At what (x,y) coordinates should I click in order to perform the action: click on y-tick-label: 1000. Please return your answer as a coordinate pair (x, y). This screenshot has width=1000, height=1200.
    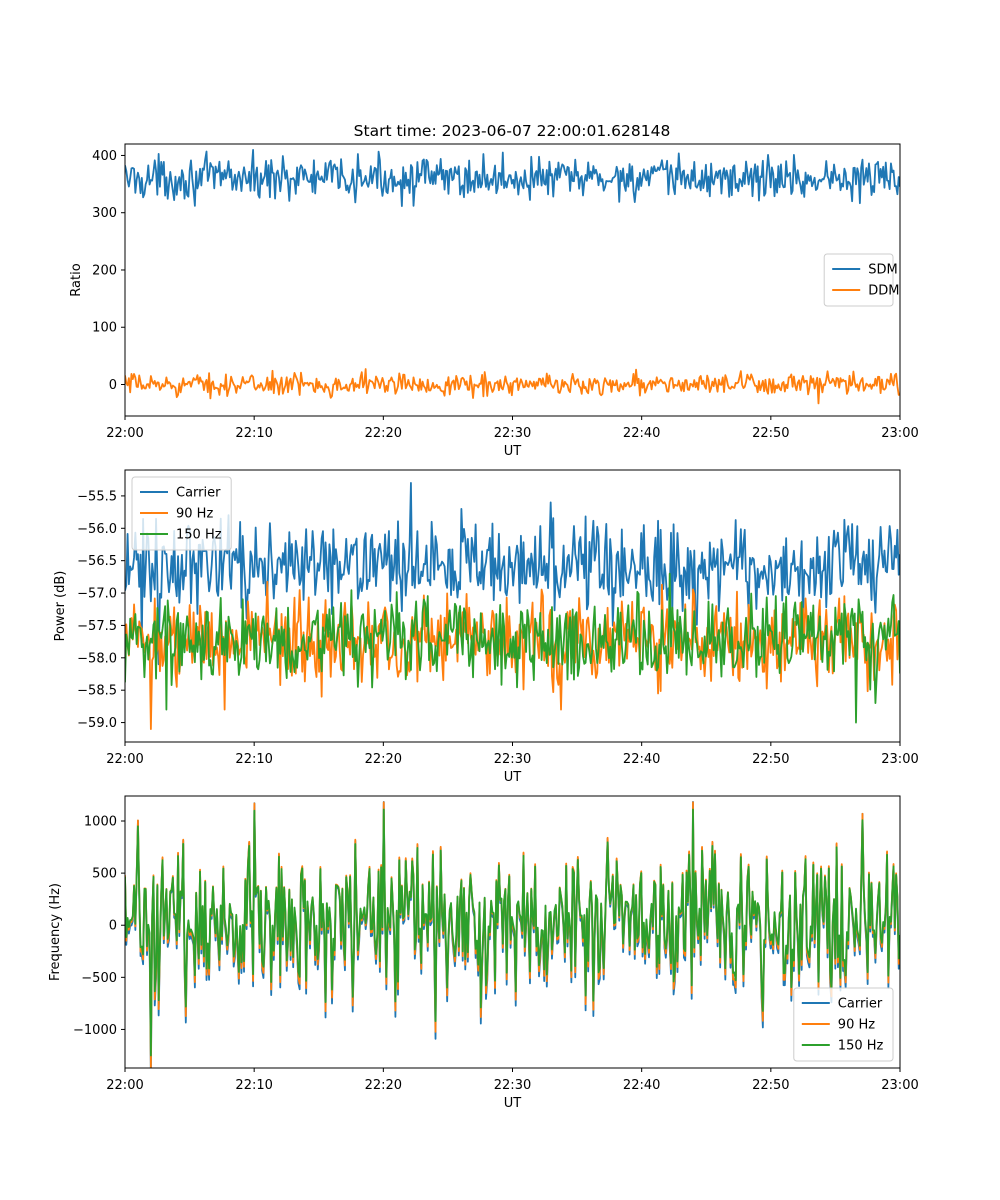
    Looking at the image, I should click on (100, 822).